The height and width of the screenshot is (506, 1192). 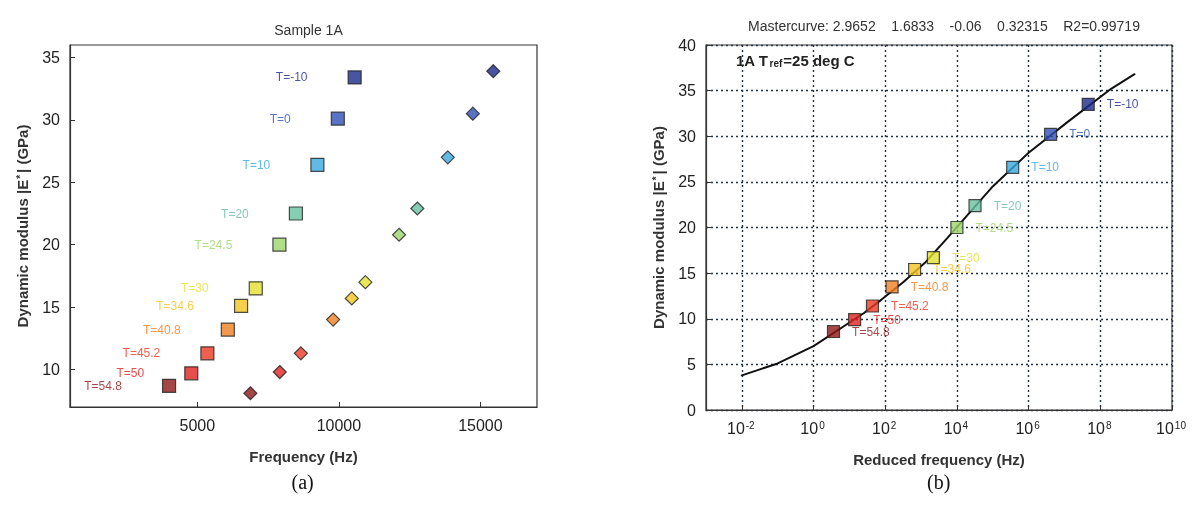 What do you see at coordinates (302, 482) in the screenshot?
I see `text: (a)` at bounding box center [302, 482].